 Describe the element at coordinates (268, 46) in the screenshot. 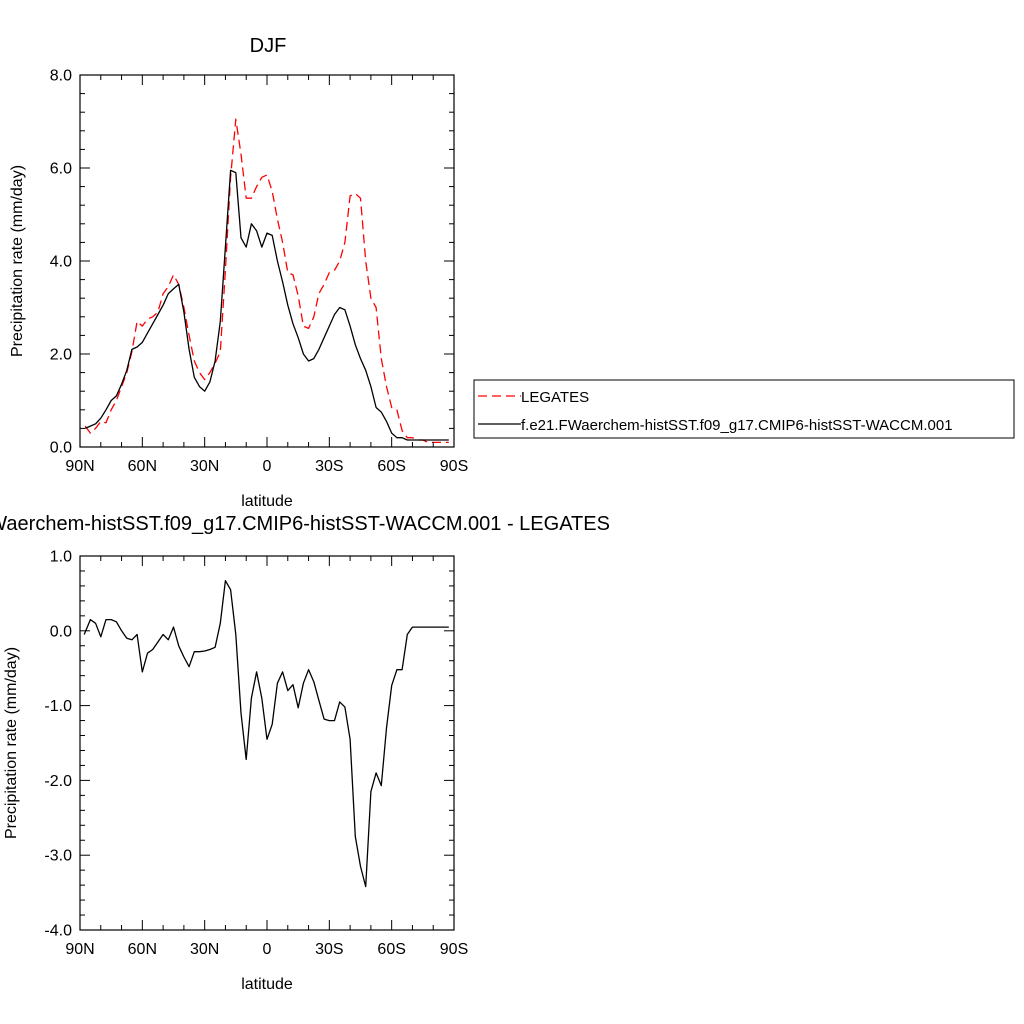

I see `chart-title: DJF` at that location.